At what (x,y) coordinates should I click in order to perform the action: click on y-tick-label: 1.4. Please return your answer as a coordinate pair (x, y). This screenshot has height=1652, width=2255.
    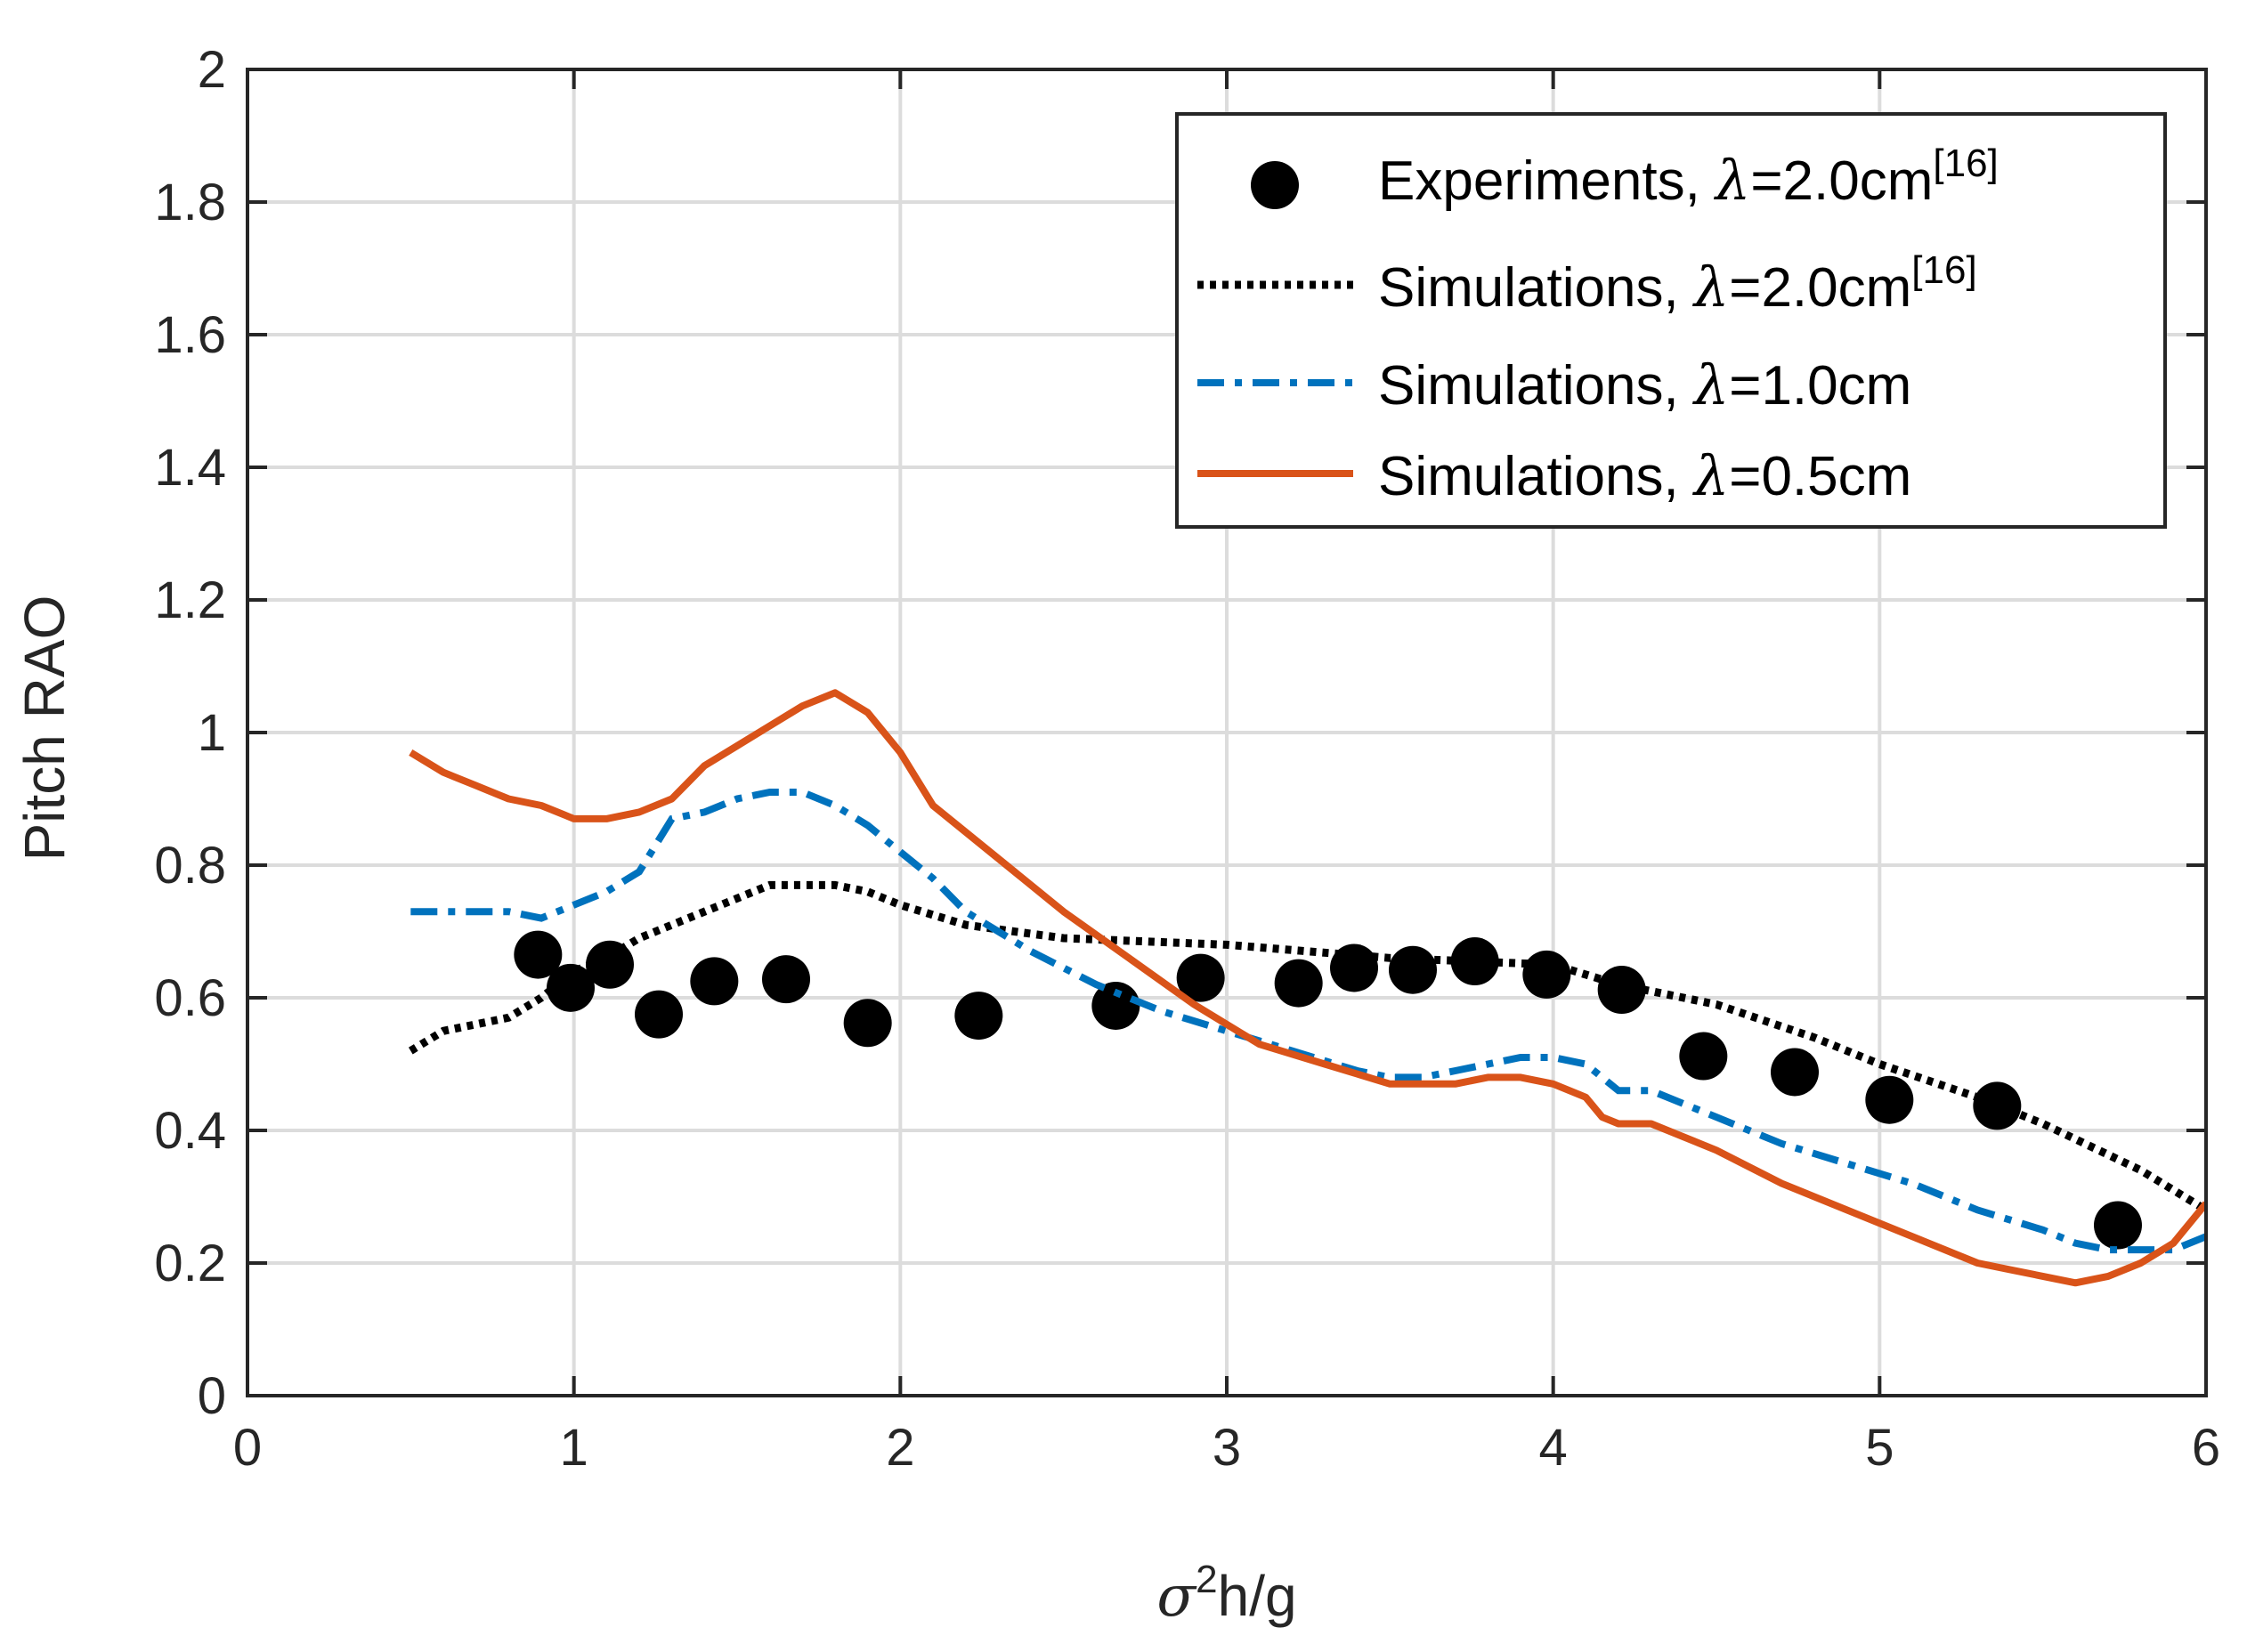
    Looking at the image, I should click on (190, 468).